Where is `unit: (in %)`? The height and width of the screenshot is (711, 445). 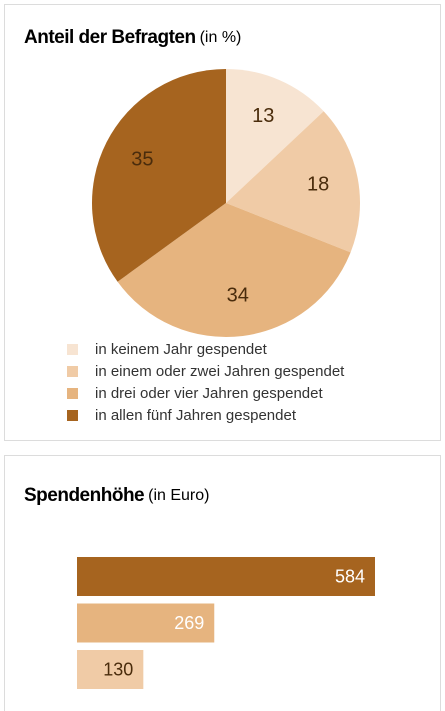 unit: (in %) is located at coordinates (221, 37).